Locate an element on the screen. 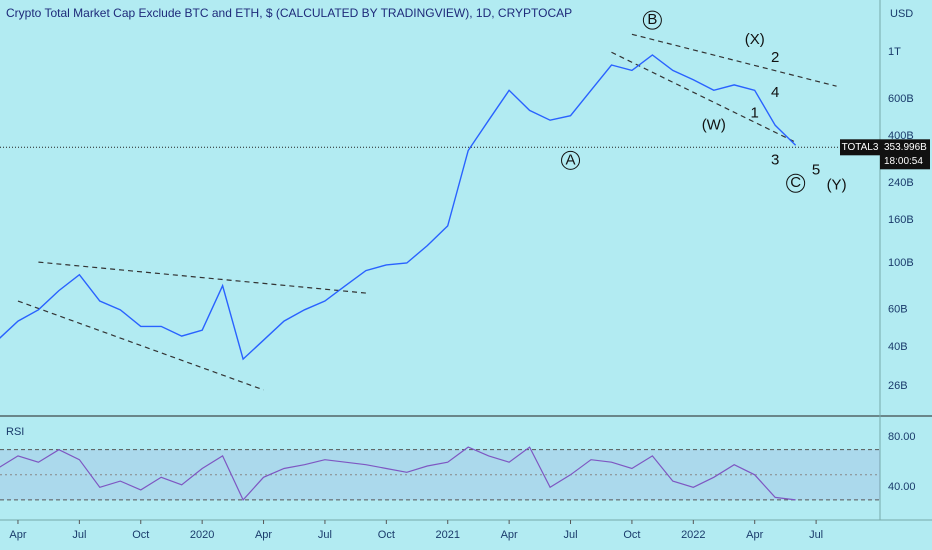  annotation: 4 is located at coordinates (775, 92).